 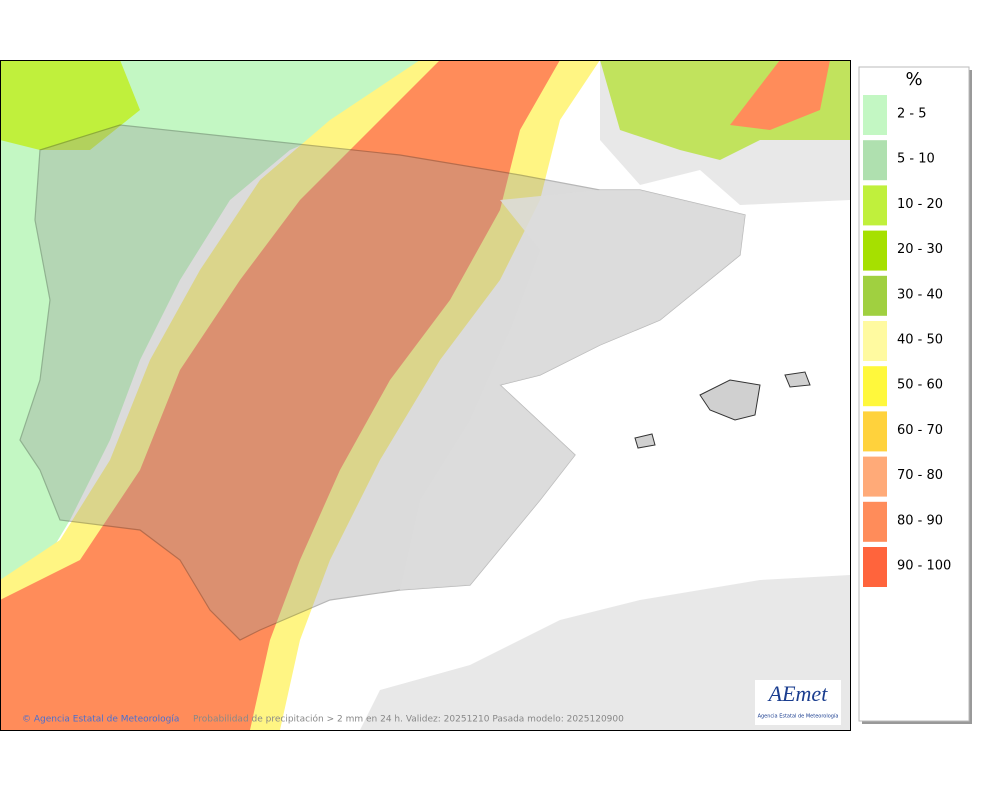 What do you see at coordinates (920, 249) in the screenshot?
I see `legend-label: 20 - 30` at bounding box center [920, 249].